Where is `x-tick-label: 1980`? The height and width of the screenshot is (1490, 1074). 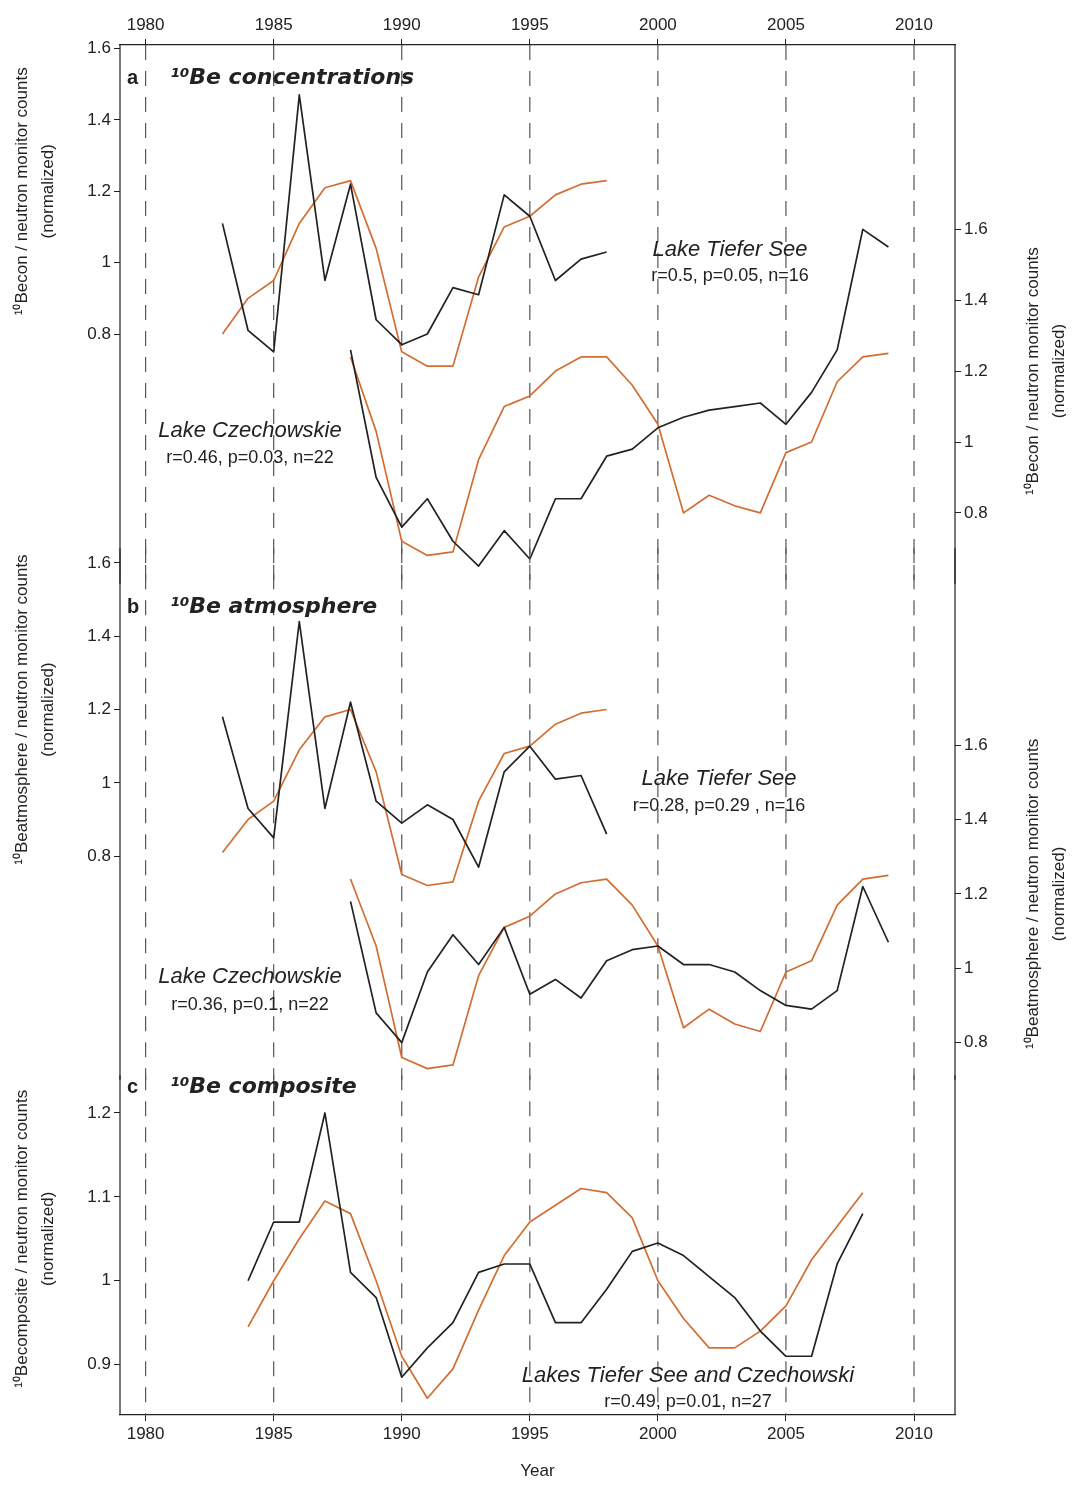 x-tick-label: 1980 is located at coordinates (145, 1433).